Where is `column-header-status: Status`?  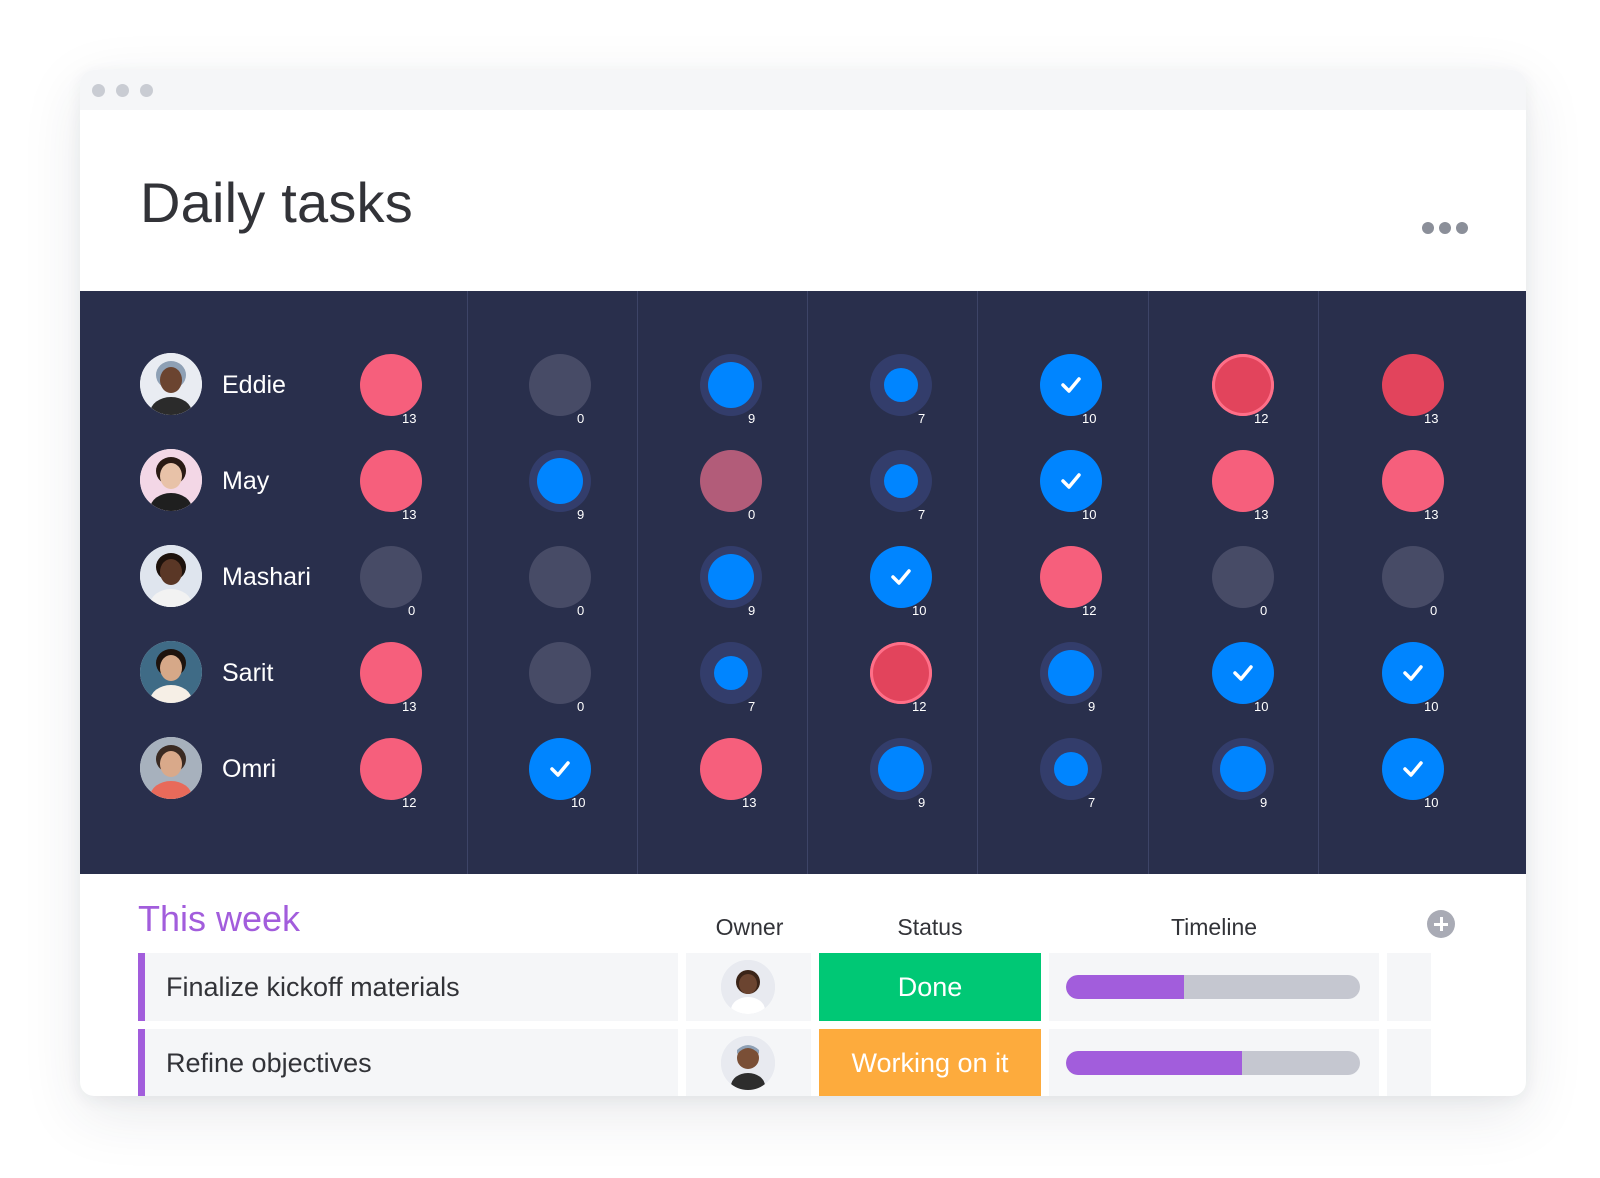
column-header-status: Status is located at coordinates (930, 927).